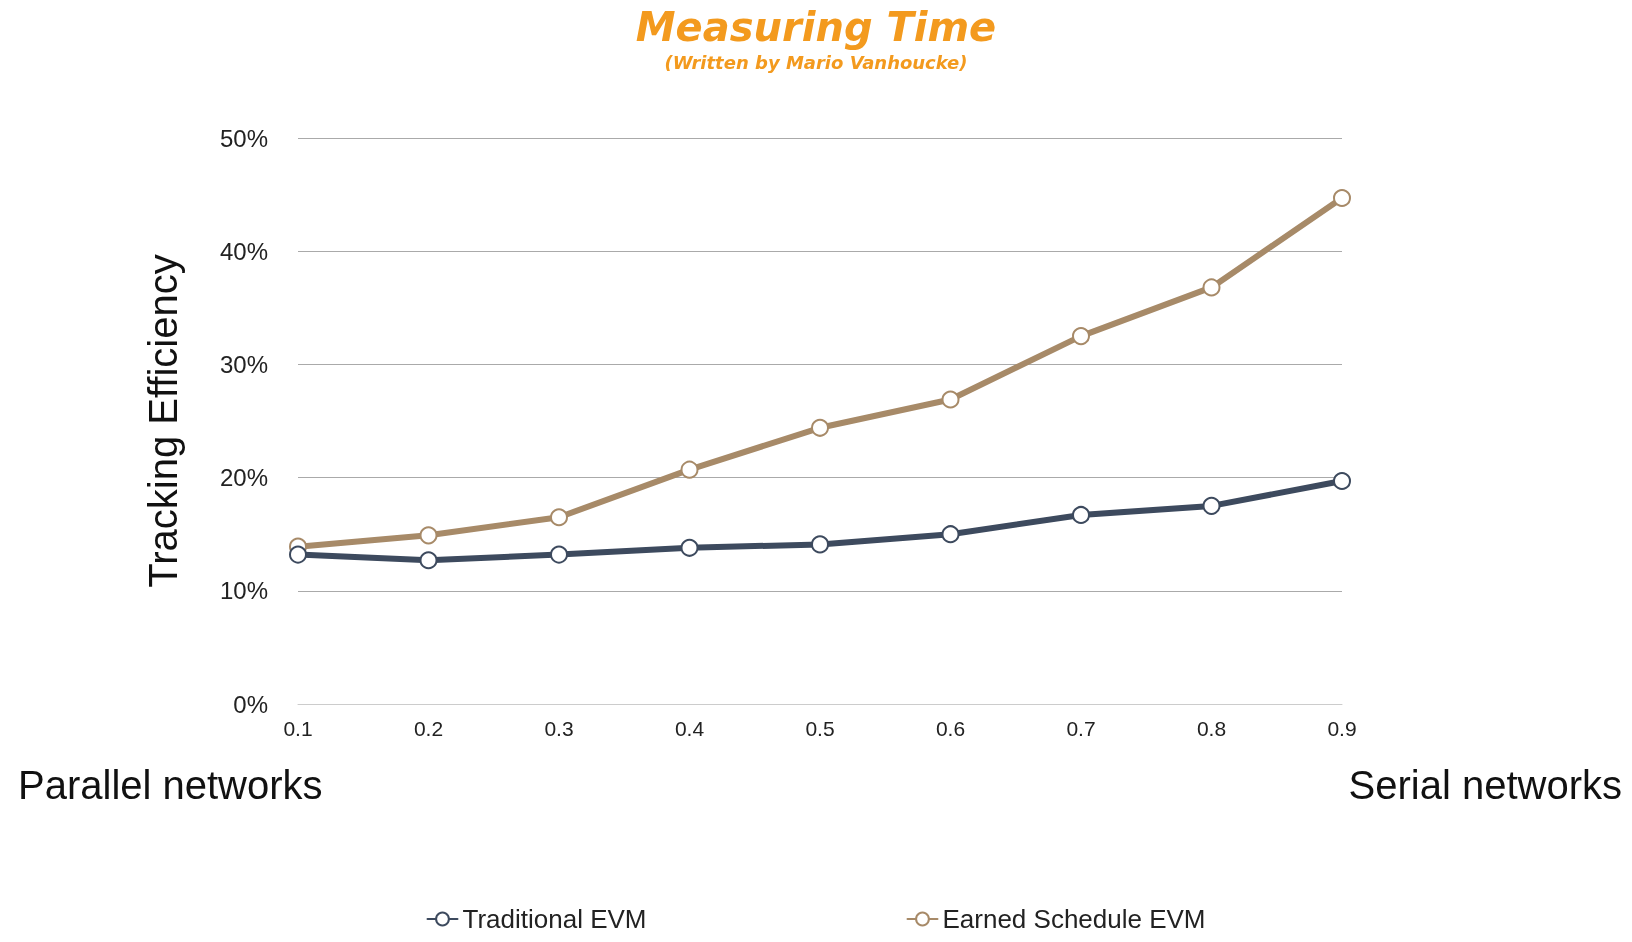 Image resolution: width=1632 pixels, height=942 pixels. I want to click on chart-subtitle: (Written by Mario Vanhoucke), so click(816, 62).